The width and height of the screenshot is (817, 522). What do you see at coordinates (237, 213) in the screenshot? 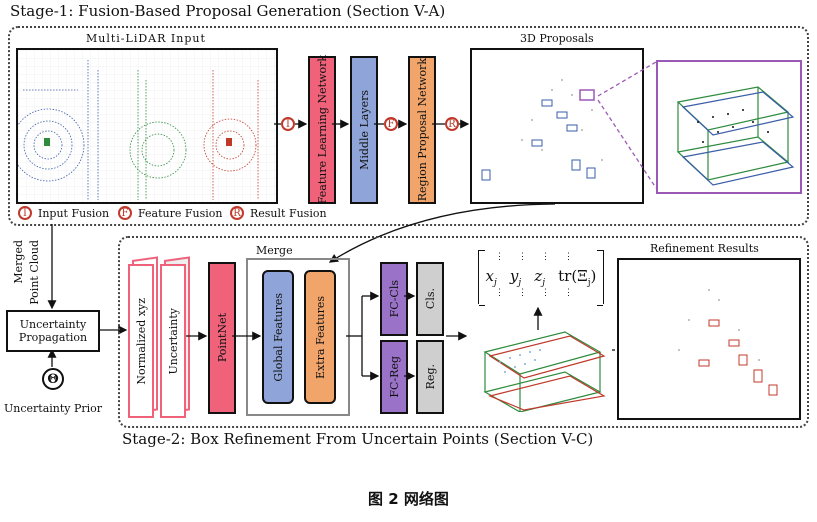
I see `legend-result-fusion-icon: R` at bounding box center [237, 213].